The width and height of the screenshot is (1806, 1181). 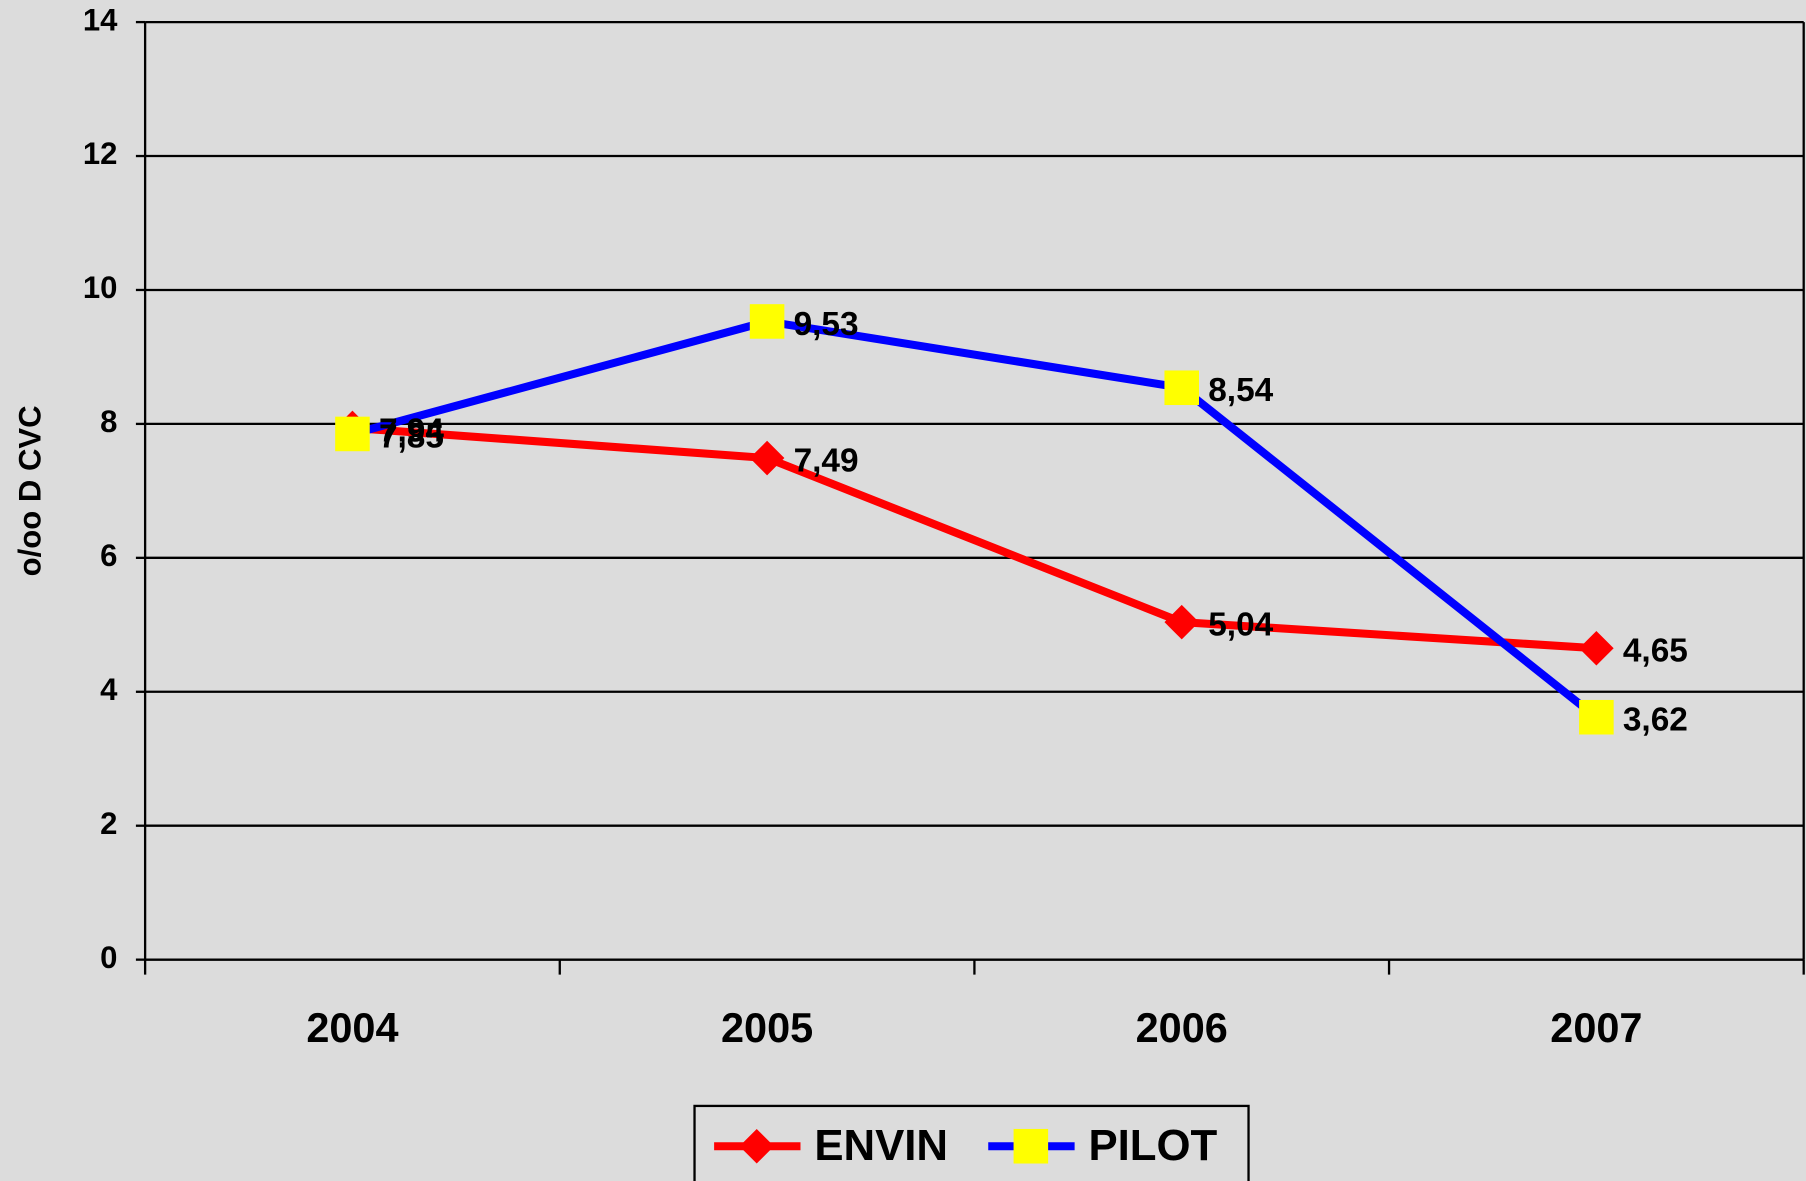 I want to click on y-tick-label: 2, so click(x=108, y=823).